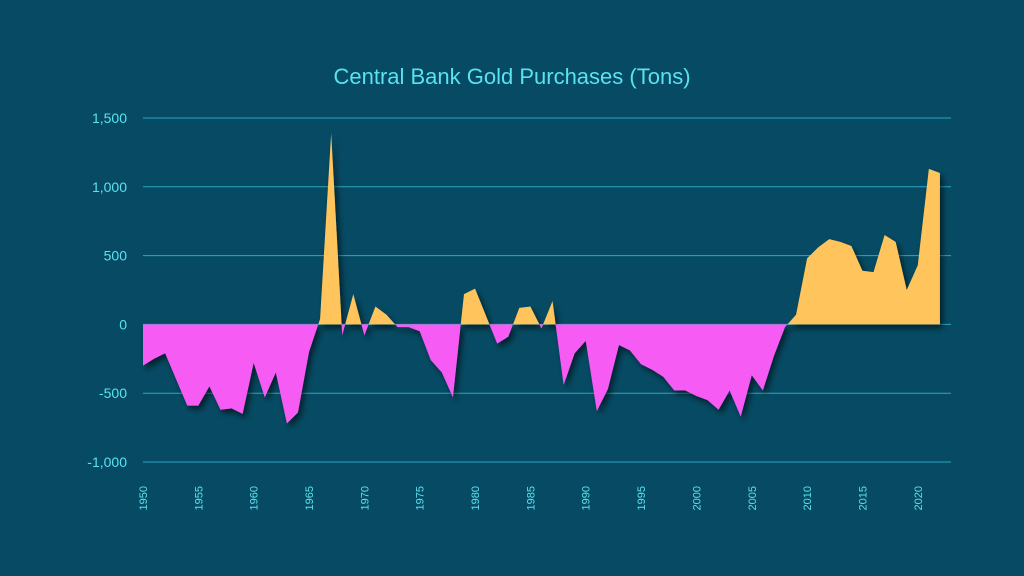 This screenshot has width=1024, height=576. Describe the element at coordinates (541, 374) in the screenshot. I see `negative-area` at that location.